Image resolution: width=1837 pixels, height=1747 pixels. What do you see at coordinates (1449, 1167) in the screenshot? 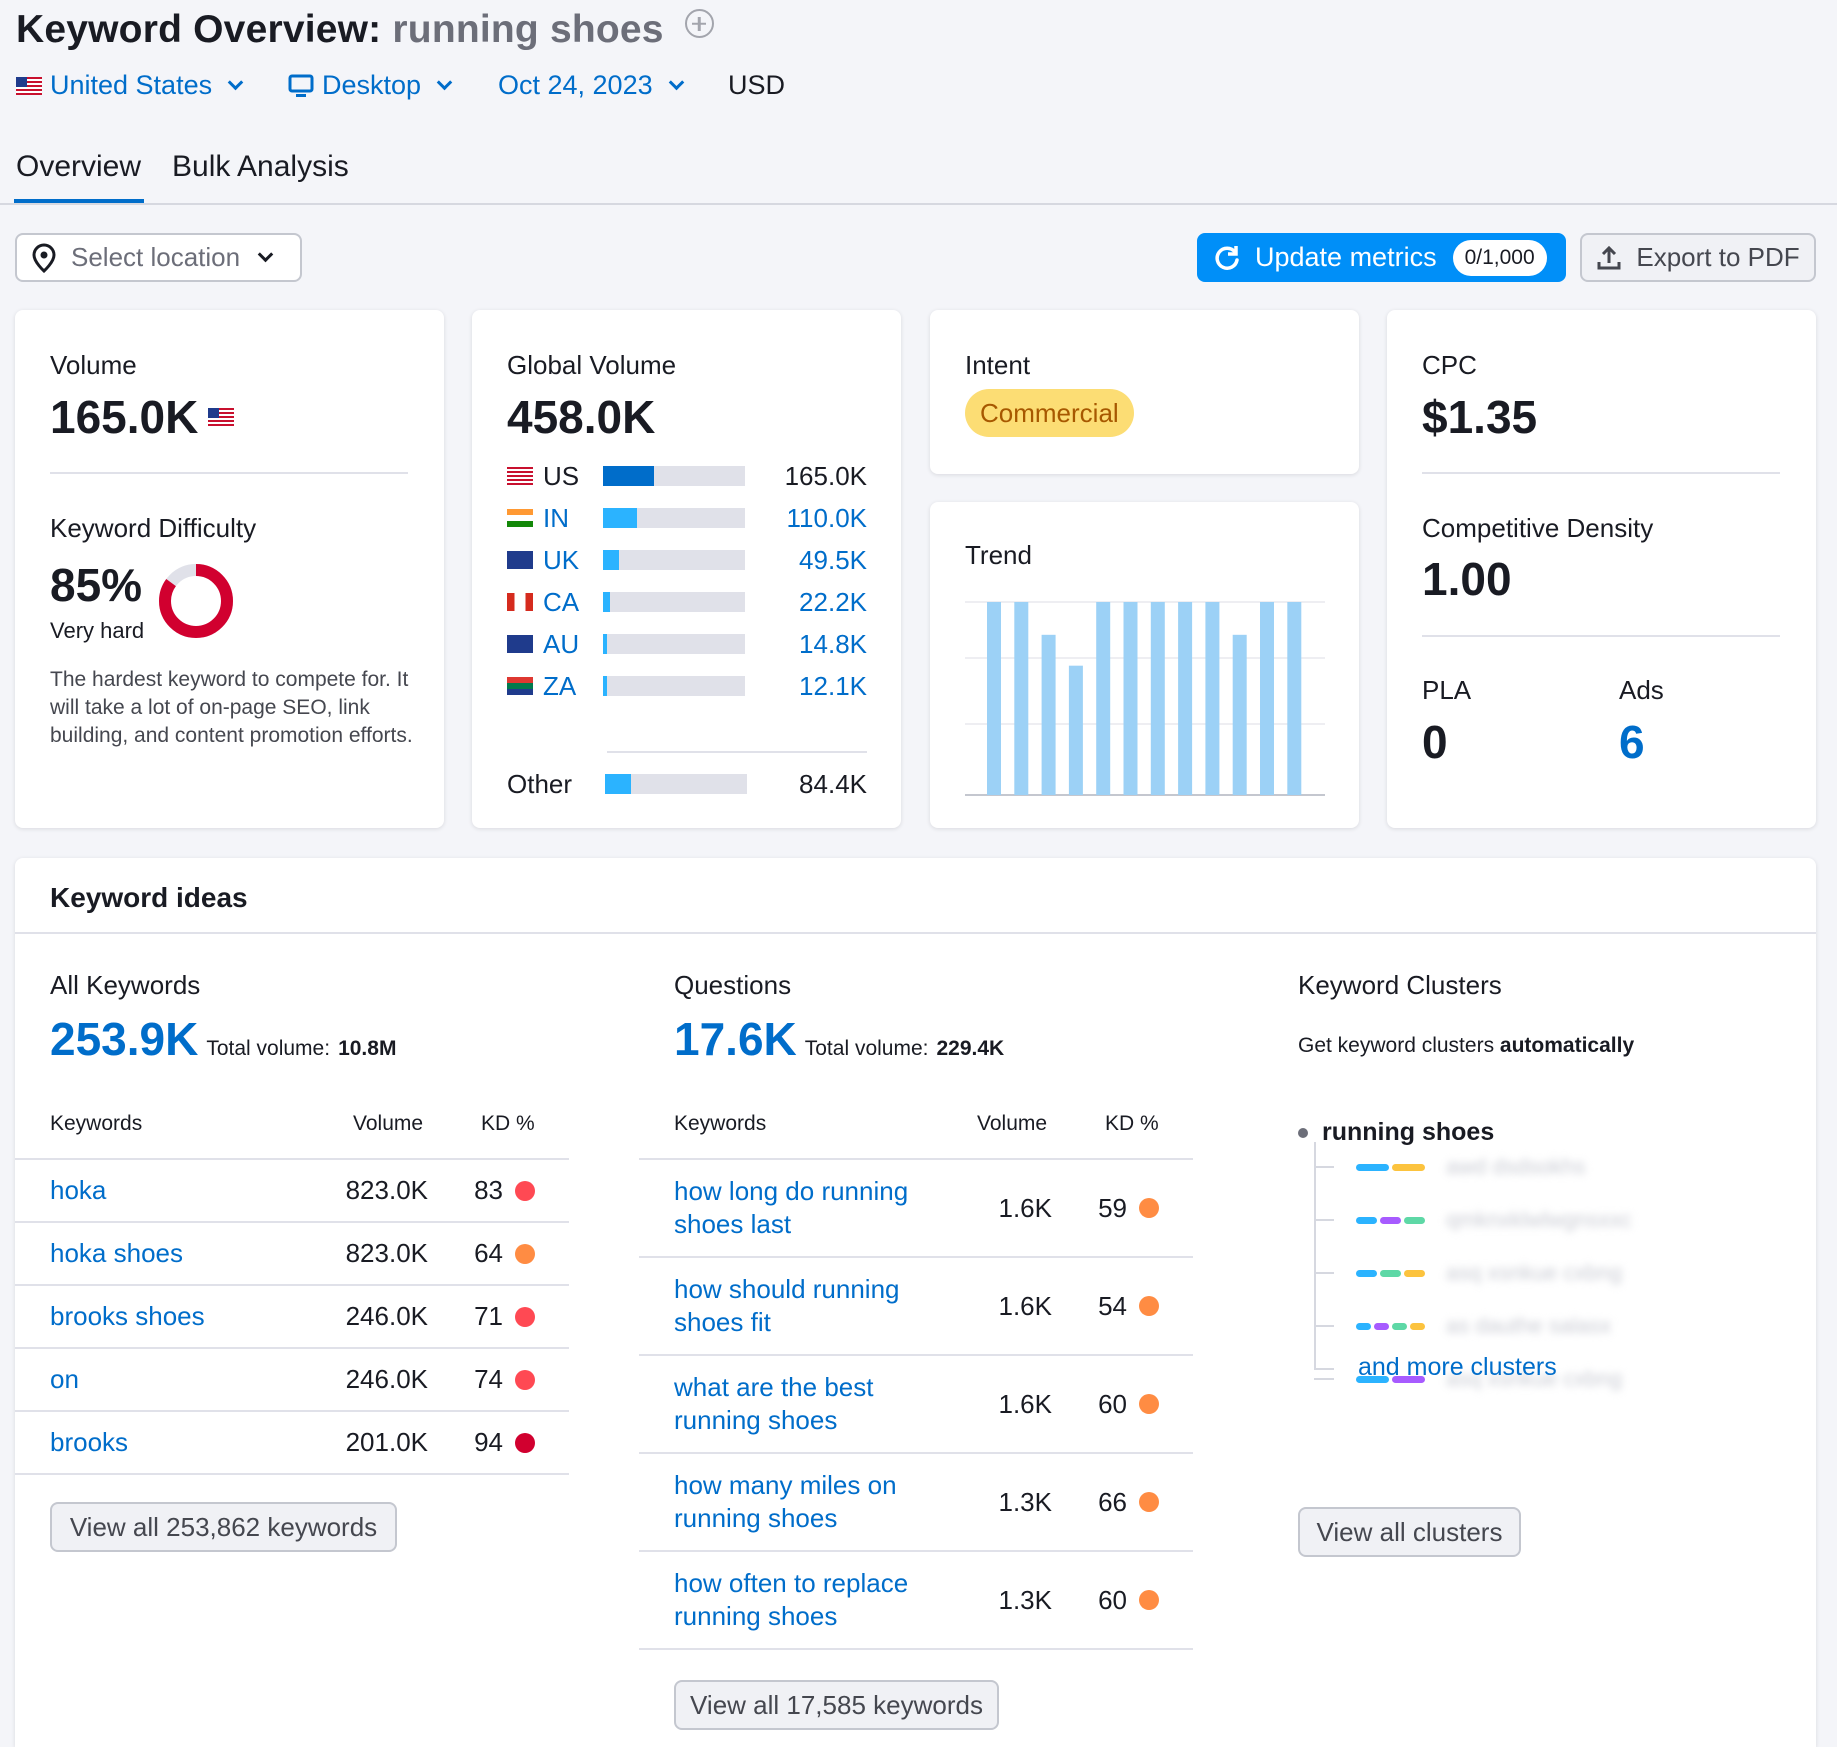
I see `cluster-item: awd dsdsokhs` at bounding box center [1449, 1167].